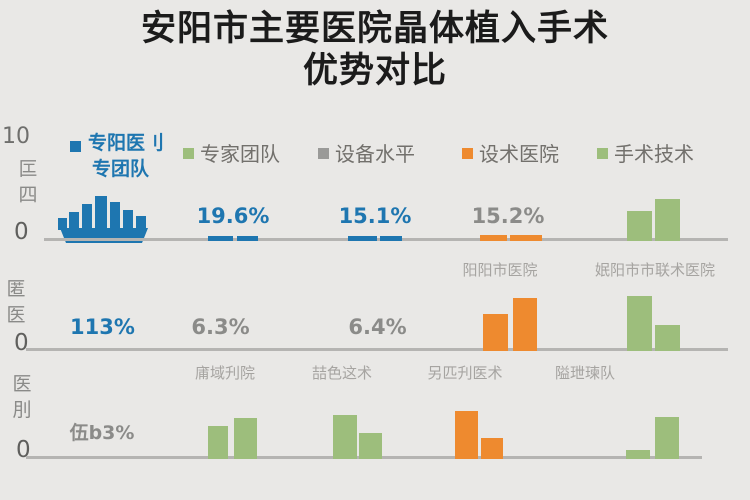 This screenshot has height=500, width=750. What do you see at coordinates (465, 373) in the screenshot?
I see `category-label-row2-3: 另匹刋医术` at bounding box center [465, 373].